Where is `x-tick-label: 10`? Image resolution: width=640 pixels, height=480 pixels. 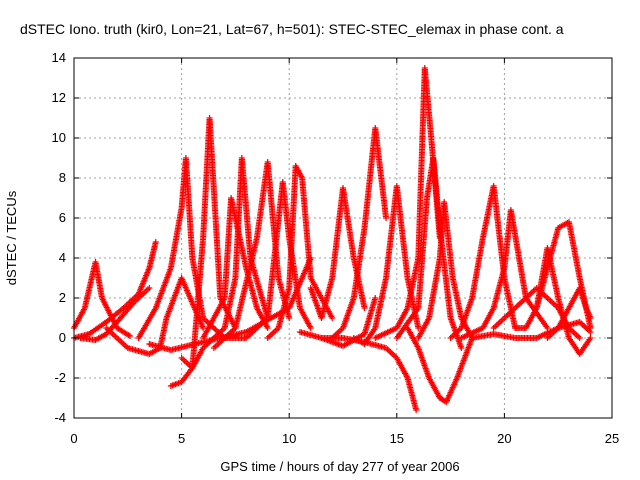
x-tick-label: 10 is located at coordinates (289, 438).